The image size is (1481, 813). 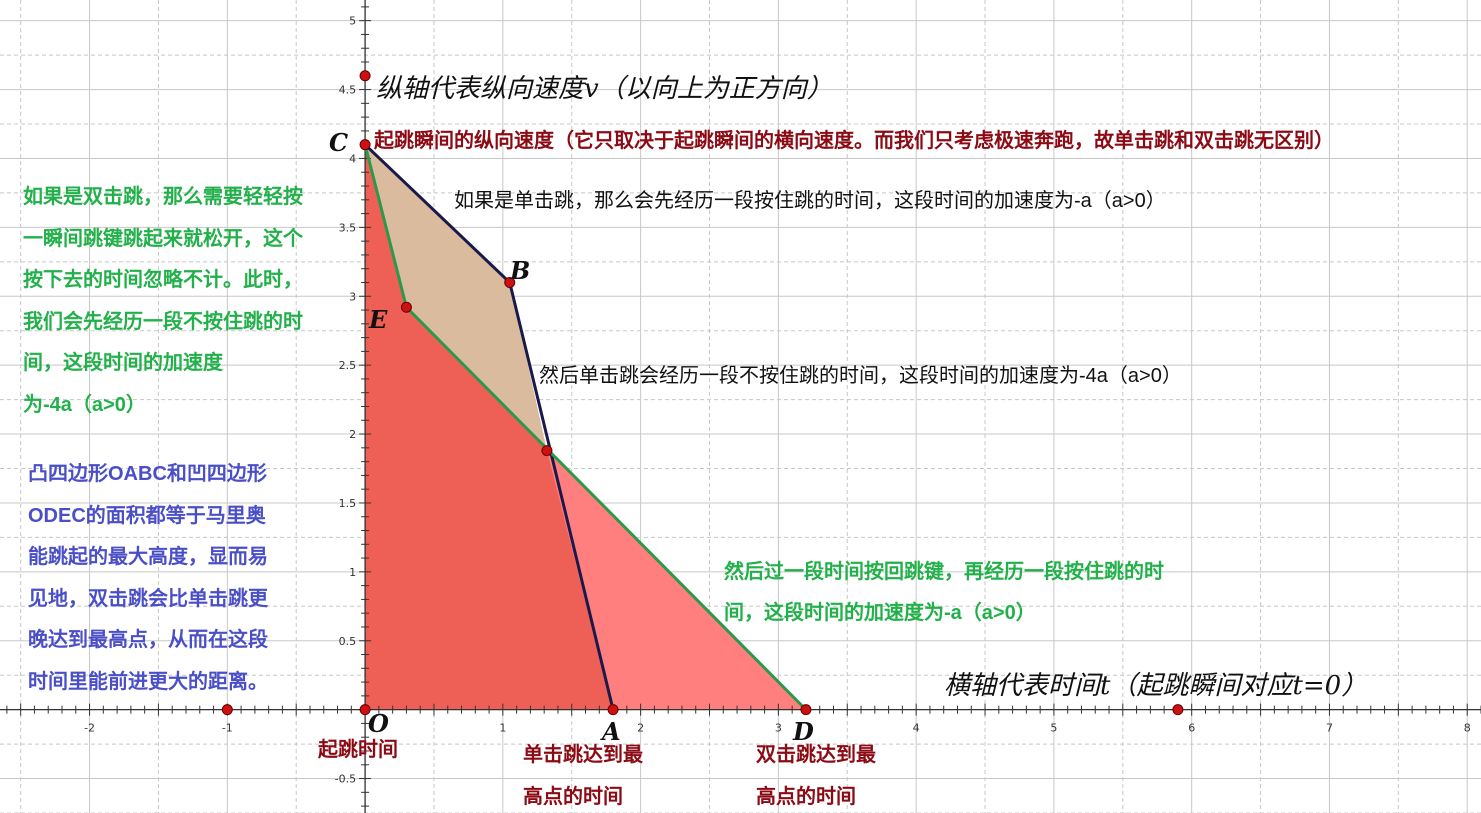 What do you see at coordinates (348, 227) in the screenshot?
I see `y-tick-label: 3.5` at bounding box center [348, 227].